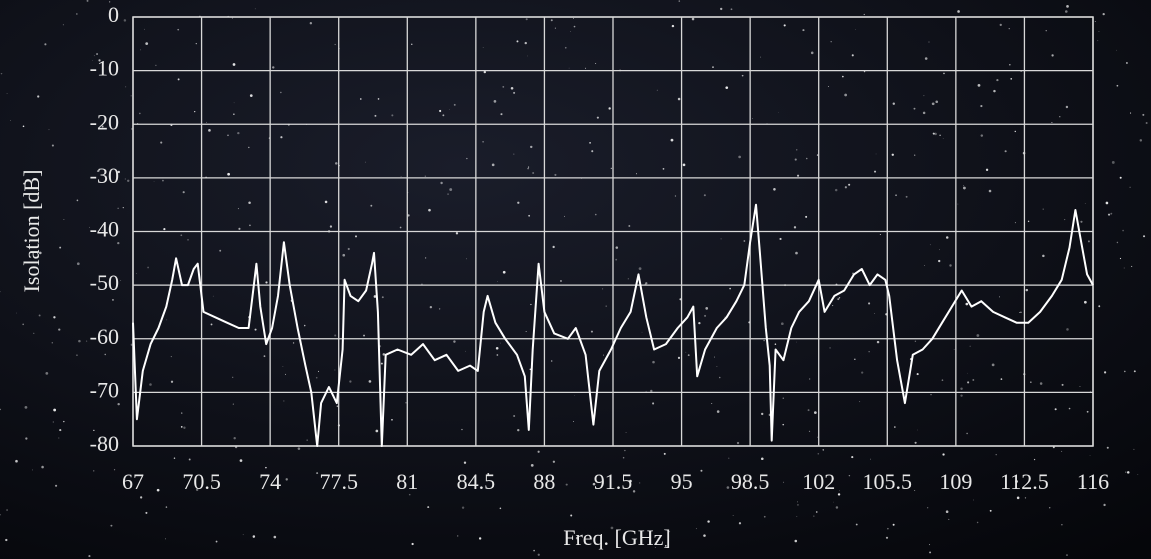  What do you see at coordinates (750, 481) in the screenshot?
I see `x-tick-label: 98.5` at bounding box center [750, 481].